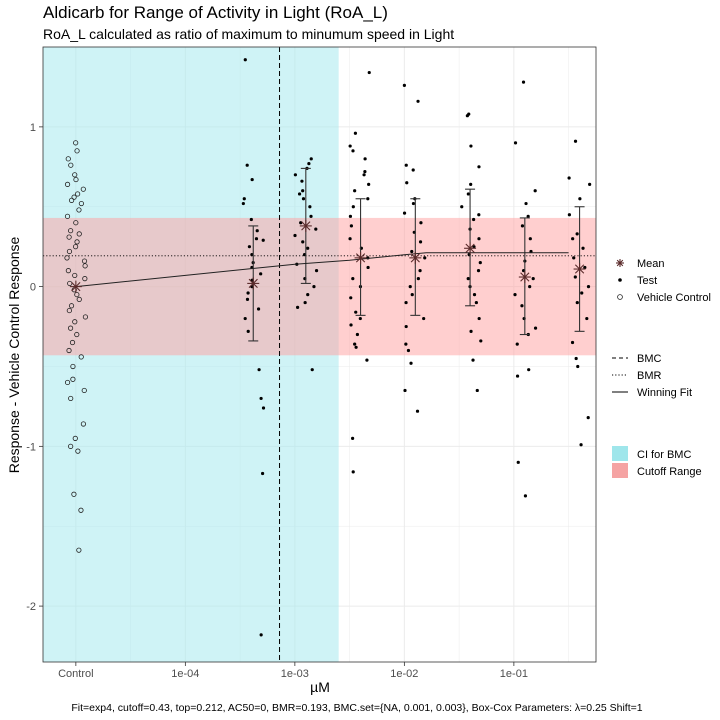 This screenshot has width=720, height=720. Describe the element at coordinates (31, 607) in the screenshot. I see `y-tick-label: -2` at that location.